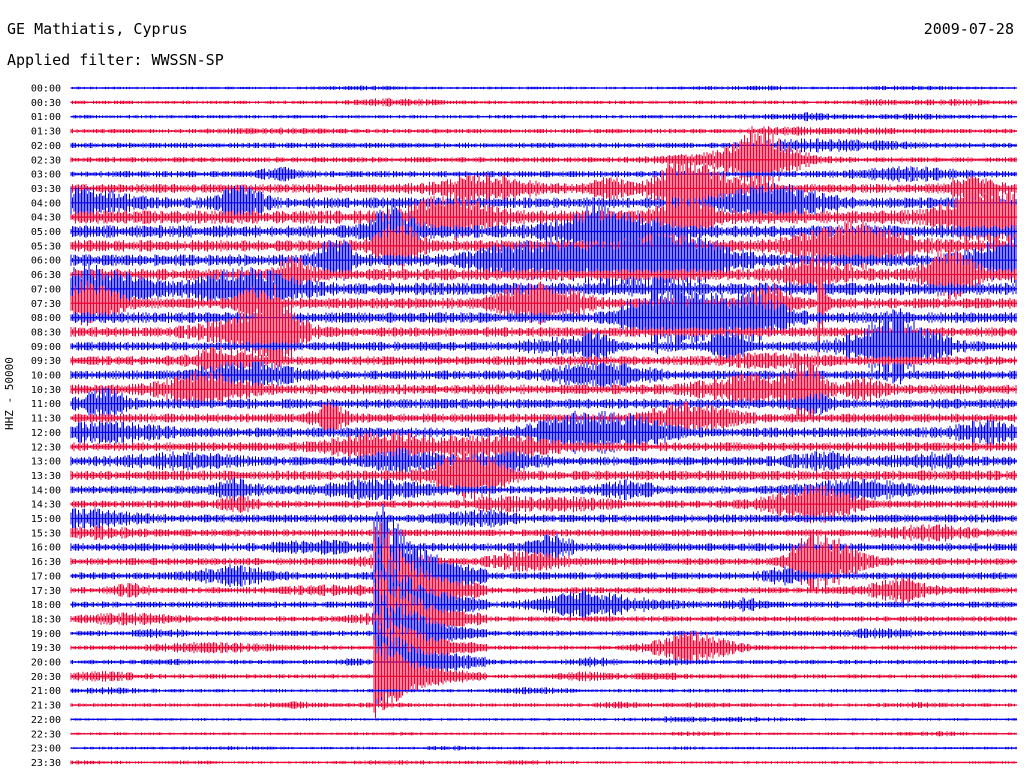 Image resolution: width=1024 pixels, height=780 pixels. I want to click on row-time-label: 18:30, so click(46, 619).